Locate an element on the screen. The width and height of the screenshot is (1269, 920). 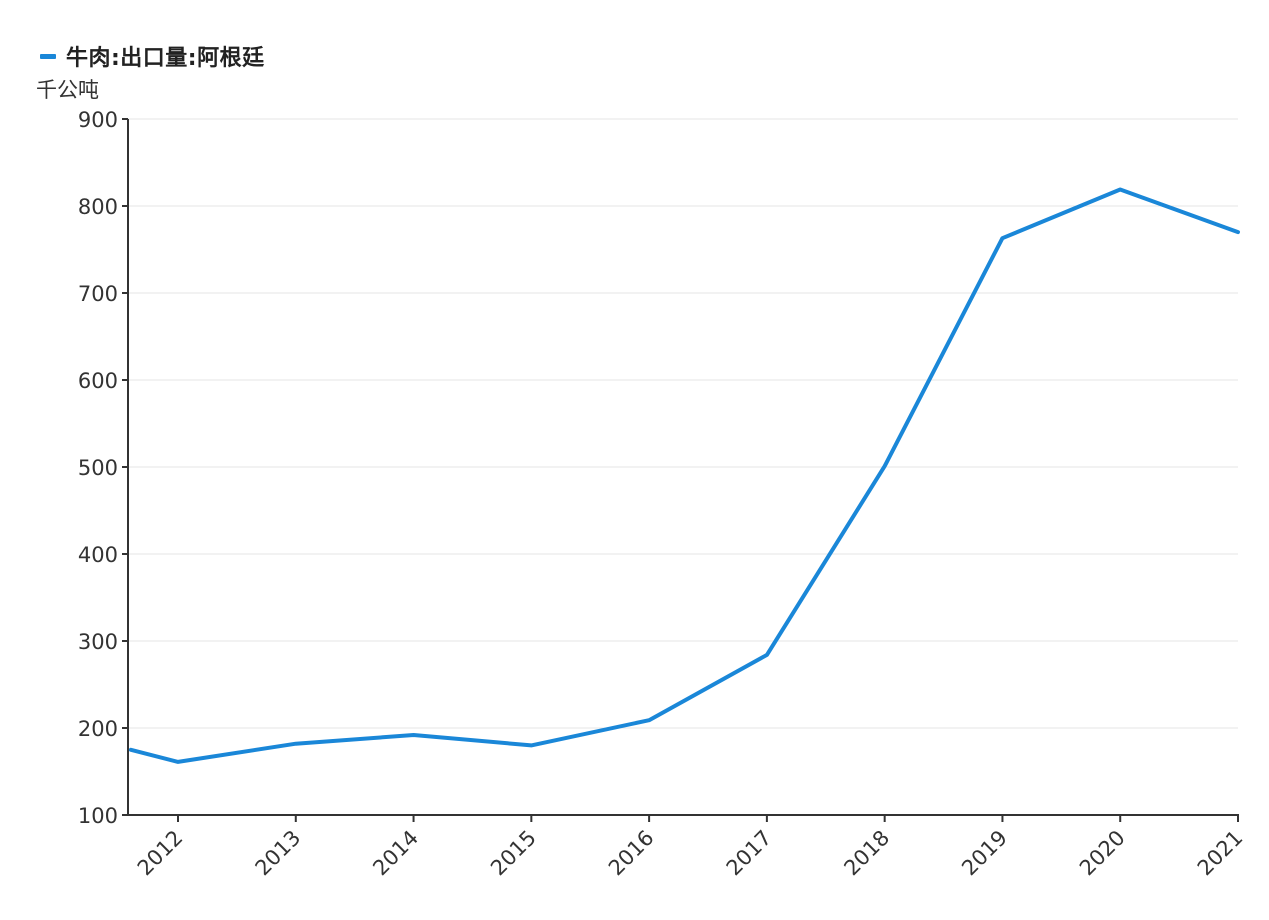
x-tick-label-2019: 2019 is located at coordinates (984, 853).